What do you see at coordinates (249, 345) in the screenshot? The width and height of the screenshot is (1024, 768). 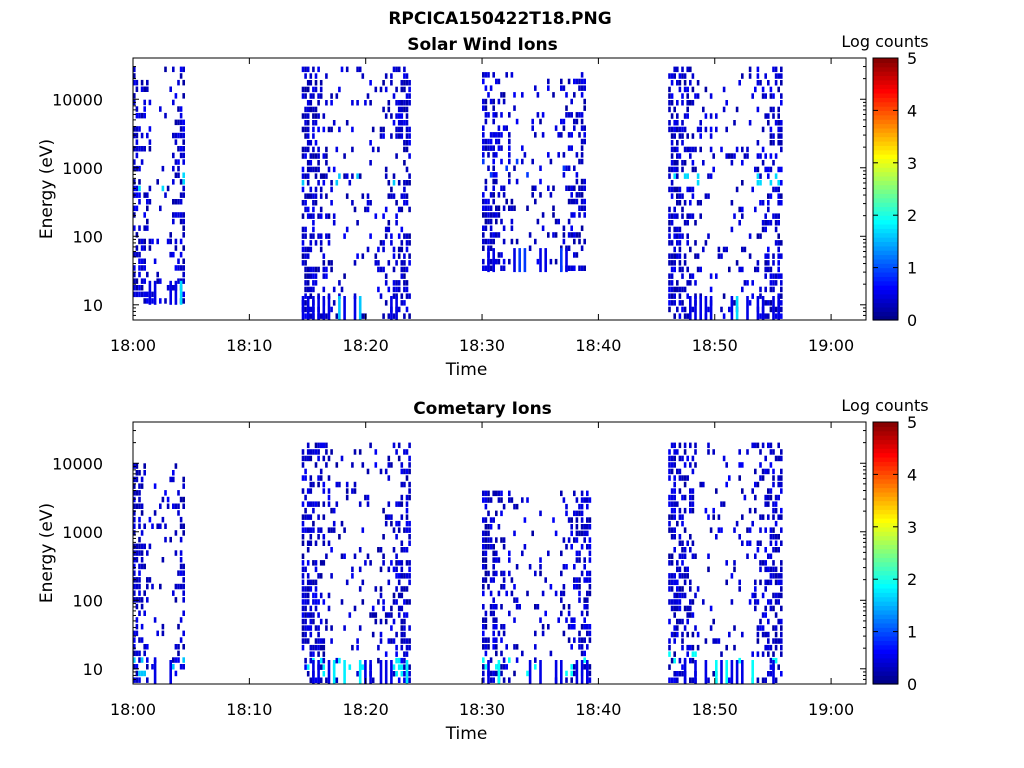 I see `x-tick-label: 18:10` at bounding box center [249, 345].